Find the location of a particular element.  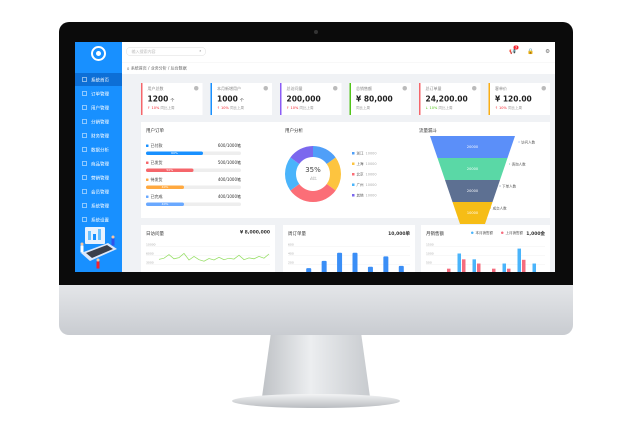

stat-card: 本月新增用户 1000 个 ↑ 10% 同比上周 is located at coordinates (241, 99).